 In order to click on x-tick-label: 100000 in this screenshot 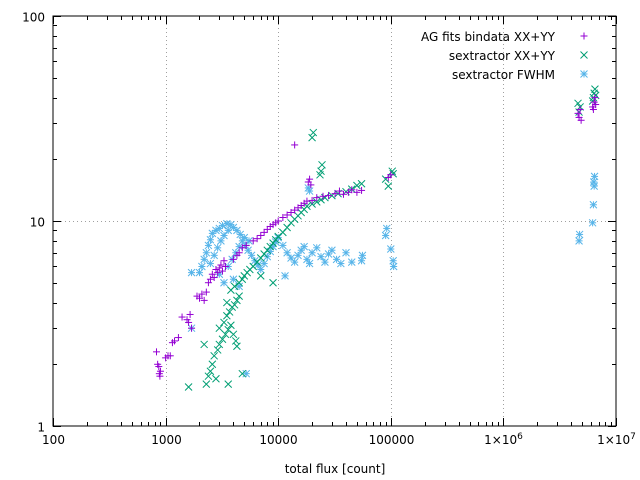, I will do `click(392, 440)`.